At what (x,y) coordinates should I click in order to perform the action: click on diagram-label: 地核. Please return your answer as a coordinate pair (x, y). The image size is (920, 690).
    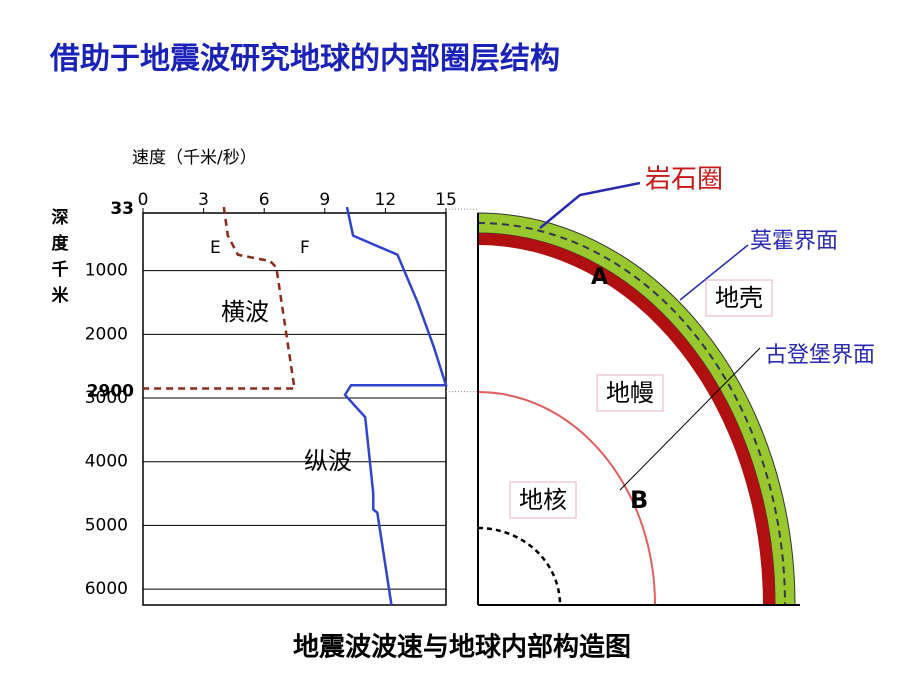
    Looking at the image, I should click on (543, 500).